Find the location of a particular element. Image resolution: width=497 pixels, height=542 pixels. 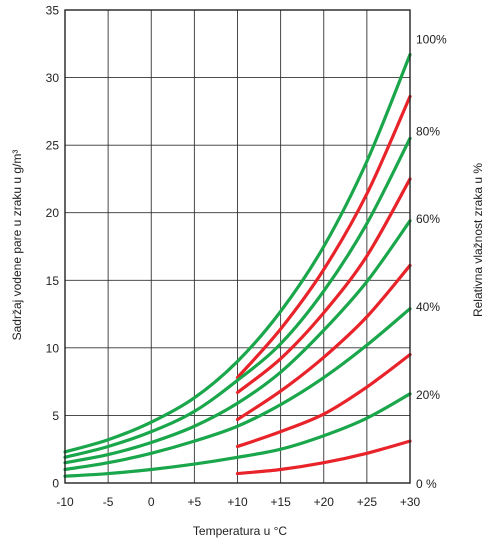

rh-label: 60% is located at coordinates (428, 219).